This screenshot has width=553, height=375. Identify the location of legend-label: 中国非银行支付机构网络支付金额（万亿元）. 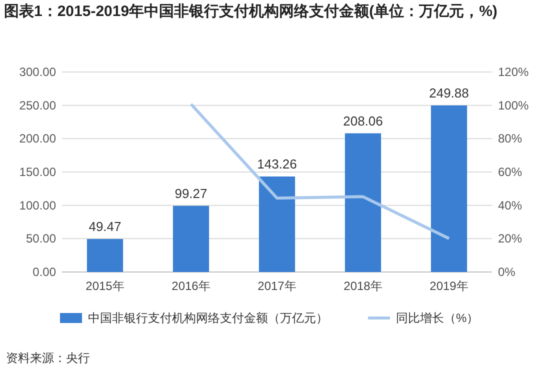
(208, 318).